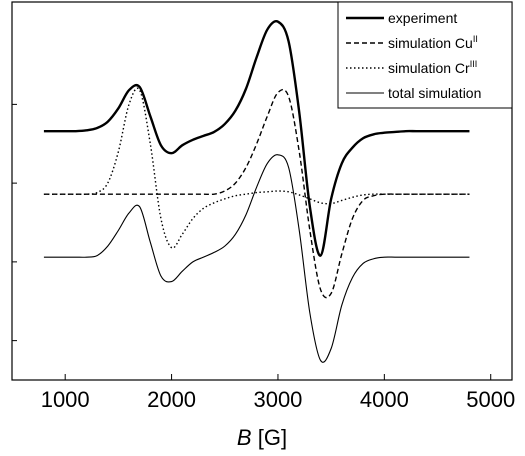 This screenshot has width=525, height=456. I want to click on legend-box, so click(425, 55).